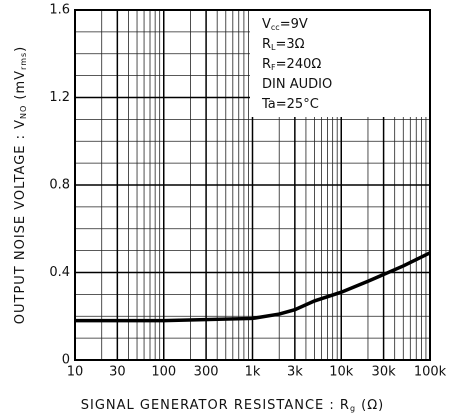 The height and width of the screenshot is (419, 460). What do you see at coordinates (430, 372) in the screenshot?
I see `x-tick-label: 100k` at bounding box center [430, 372].